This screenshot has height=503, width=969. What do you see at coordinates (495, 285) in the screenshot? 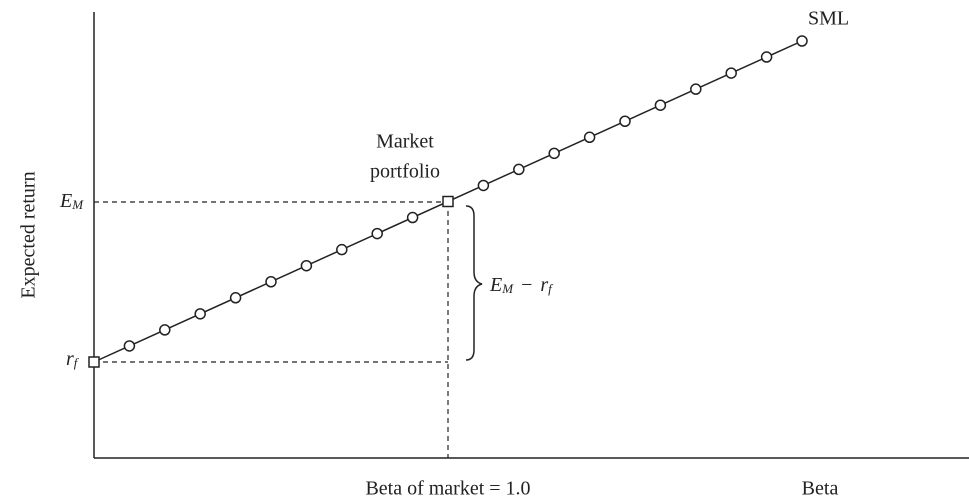
I see `premium-base: E` at bounding box center [495, 285].